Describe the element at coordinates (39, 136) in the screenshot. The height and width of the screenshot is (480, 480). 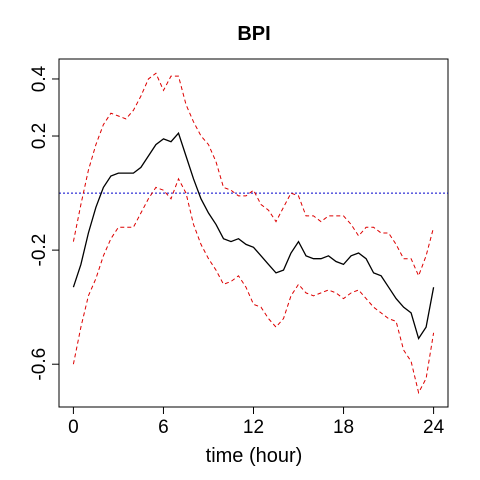
I see `y-tick-label: 0.2` at that location.